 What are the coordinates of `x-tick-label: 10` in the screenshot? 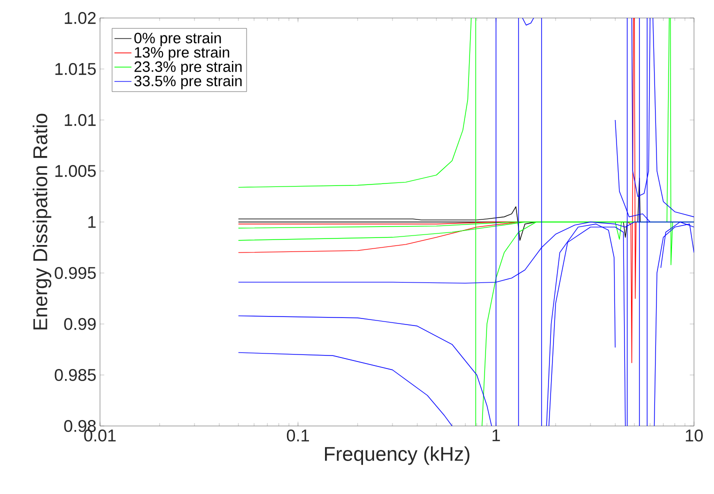 It's located at (694, 436).